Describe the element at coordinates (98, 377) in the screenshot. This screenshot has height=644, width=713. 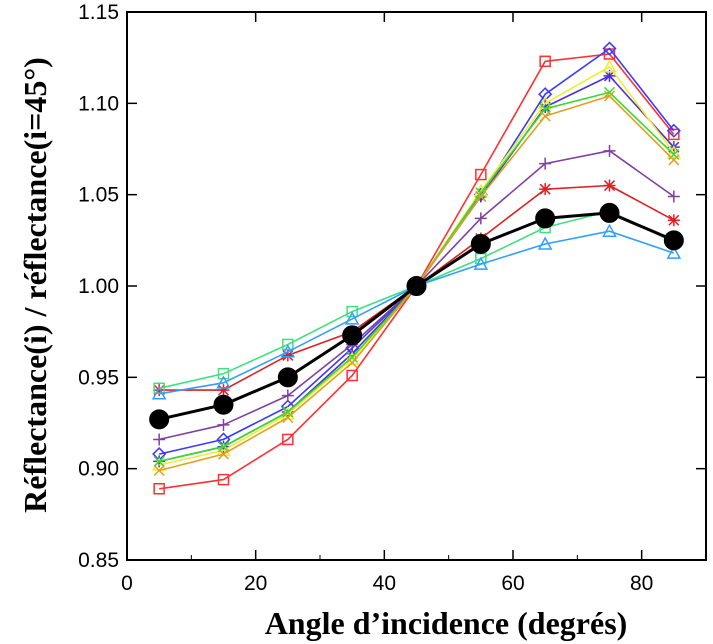
I see `y-tick-label: 0.95` at that location.